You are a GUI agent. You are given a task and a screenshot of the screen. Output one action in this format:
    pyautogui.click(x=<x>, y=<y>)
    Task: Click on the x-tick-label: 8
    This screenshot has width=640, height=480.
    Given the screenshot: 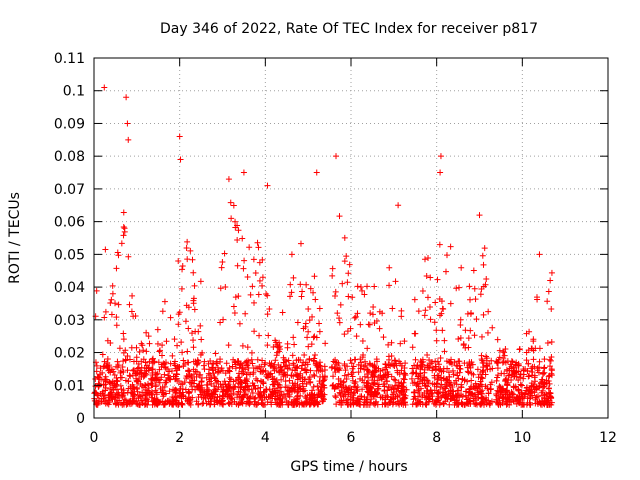 What is the action you would take?
    pyautogui.click(x=436, y=438)
    